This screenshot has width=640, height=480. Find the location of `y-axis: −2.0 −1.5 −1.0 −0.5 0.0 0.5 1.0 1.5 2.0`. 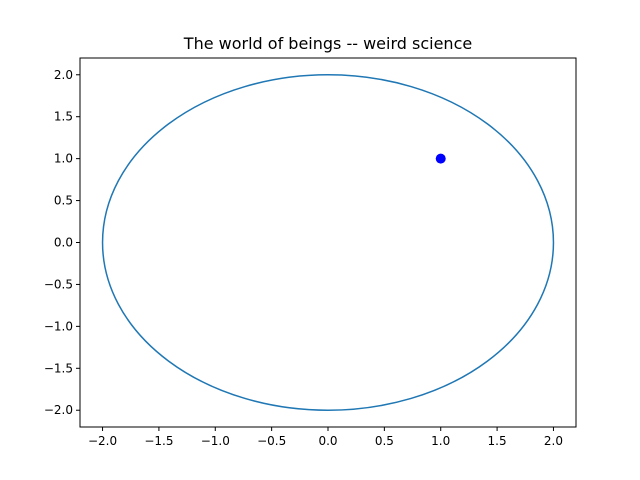

y-axis: −2.0 −1.5 −1.0 −0.5 0.0 0.5 1.0 1.5 2.0 is located at coordinates (62, 242).